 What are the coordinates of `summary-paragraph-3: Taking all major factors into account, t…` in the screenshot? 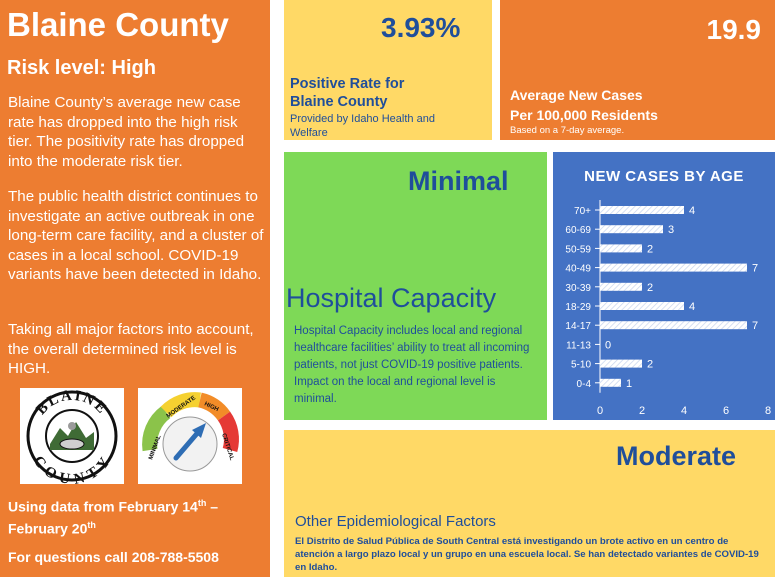 It's located at (131, 349).